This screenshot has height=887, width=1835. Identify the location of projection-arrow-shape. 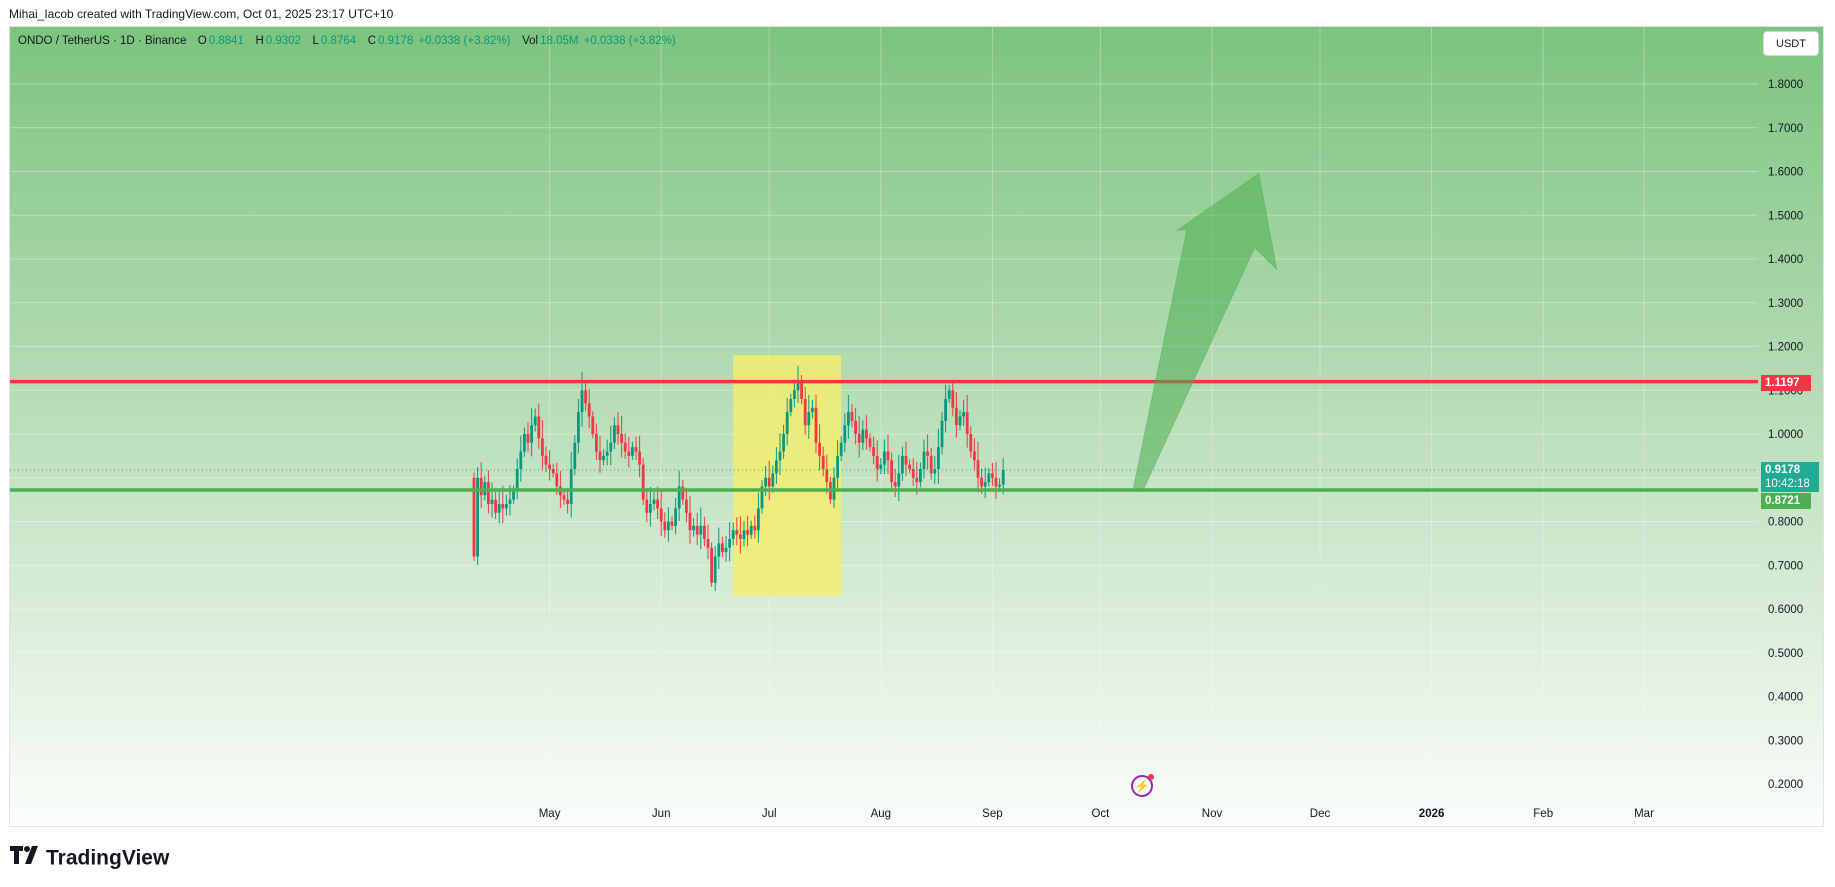
(1205, 332).